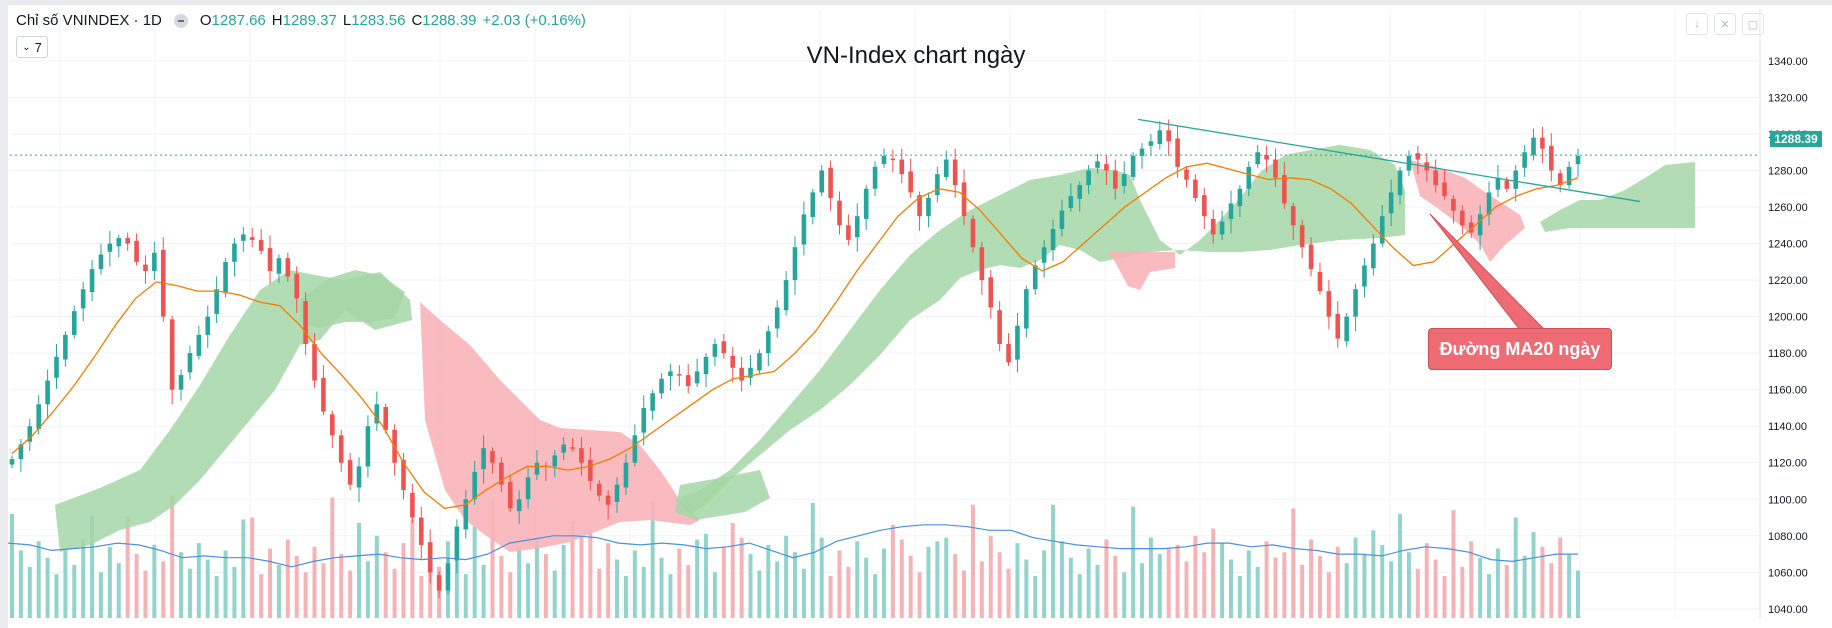 Image resolution: width=1832 pixels, height=628 pixels. I want to click on price-tick-label: 1120.00, so click(1787, 464).